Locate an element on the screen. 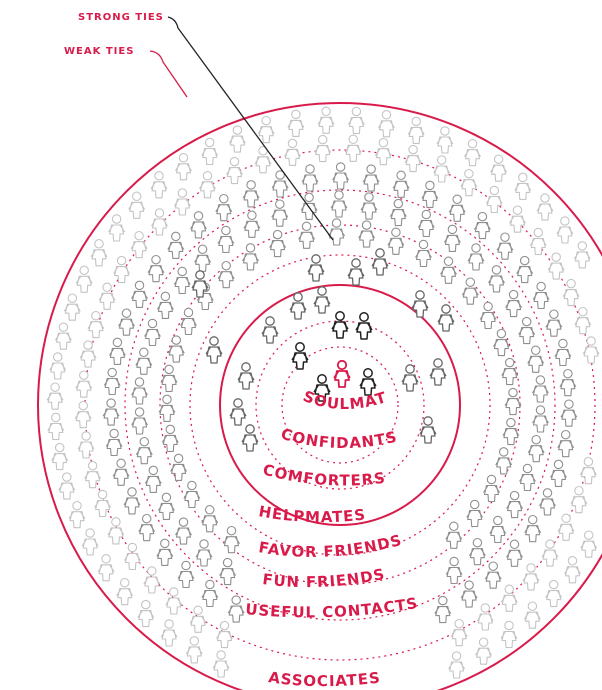 This screenshot has width=602, height=690. confidants-ring is located at coordinates (340, 405).